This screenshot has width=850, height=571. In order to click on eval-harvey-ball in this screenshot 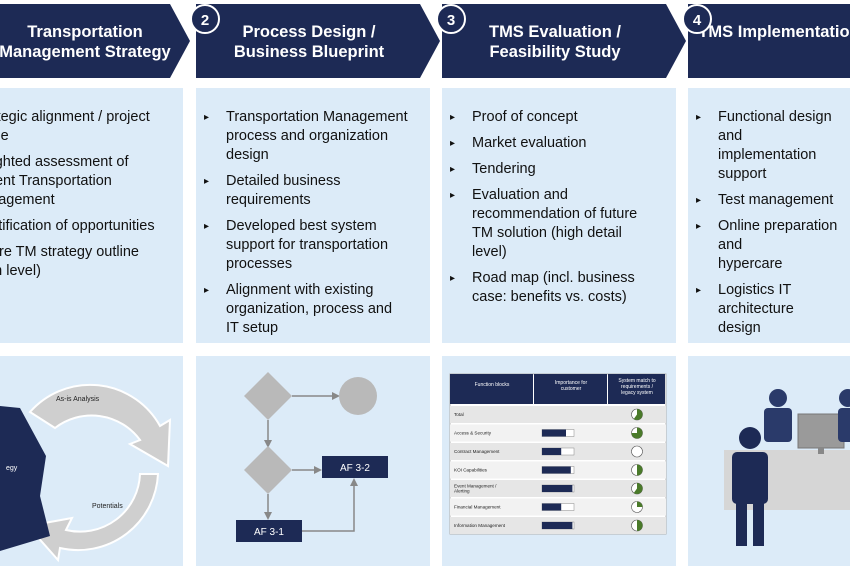, I will do `click(637, 451)`.